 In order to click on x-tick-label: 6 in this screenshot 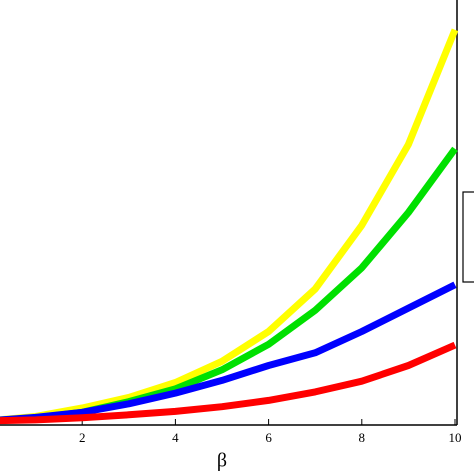, I will do `click(268, 437)`.